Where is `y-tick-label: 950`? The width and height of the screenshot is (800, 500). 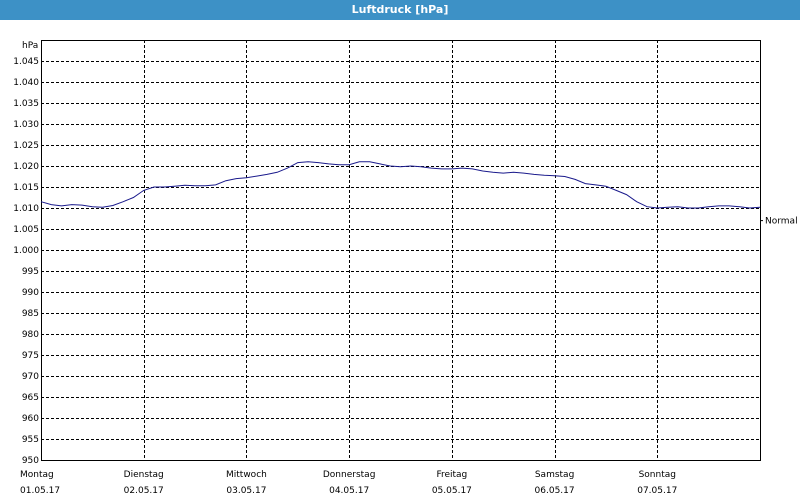
y-tick-label: 950 is located at coordinates (30, 461).